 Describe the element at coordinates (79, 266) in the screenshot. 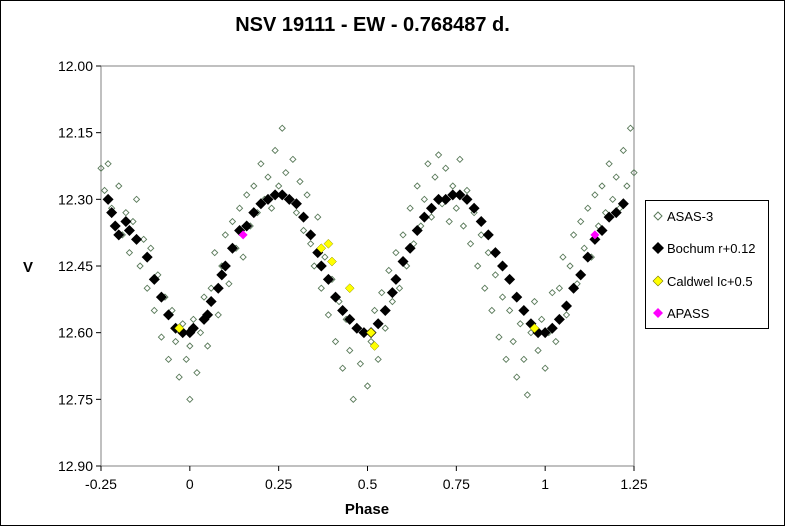

I see `y-axis: 12.00 12.15 12.30 12.45 12.60 12.75 12.90` at that location.